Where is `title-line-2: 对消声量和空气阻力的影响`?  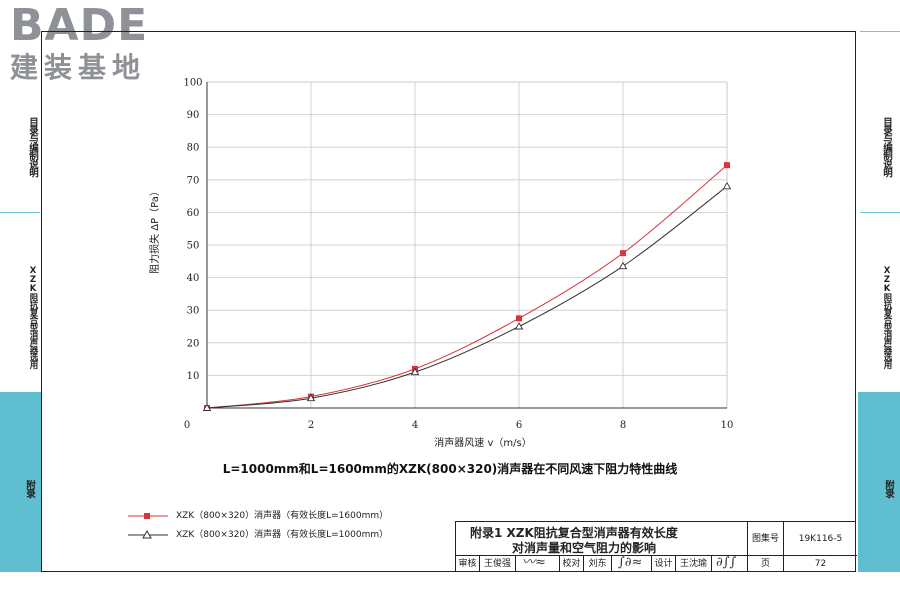
title-line-2: 对消声量和空气阻力的影响 is located at coordinates (584, 548).